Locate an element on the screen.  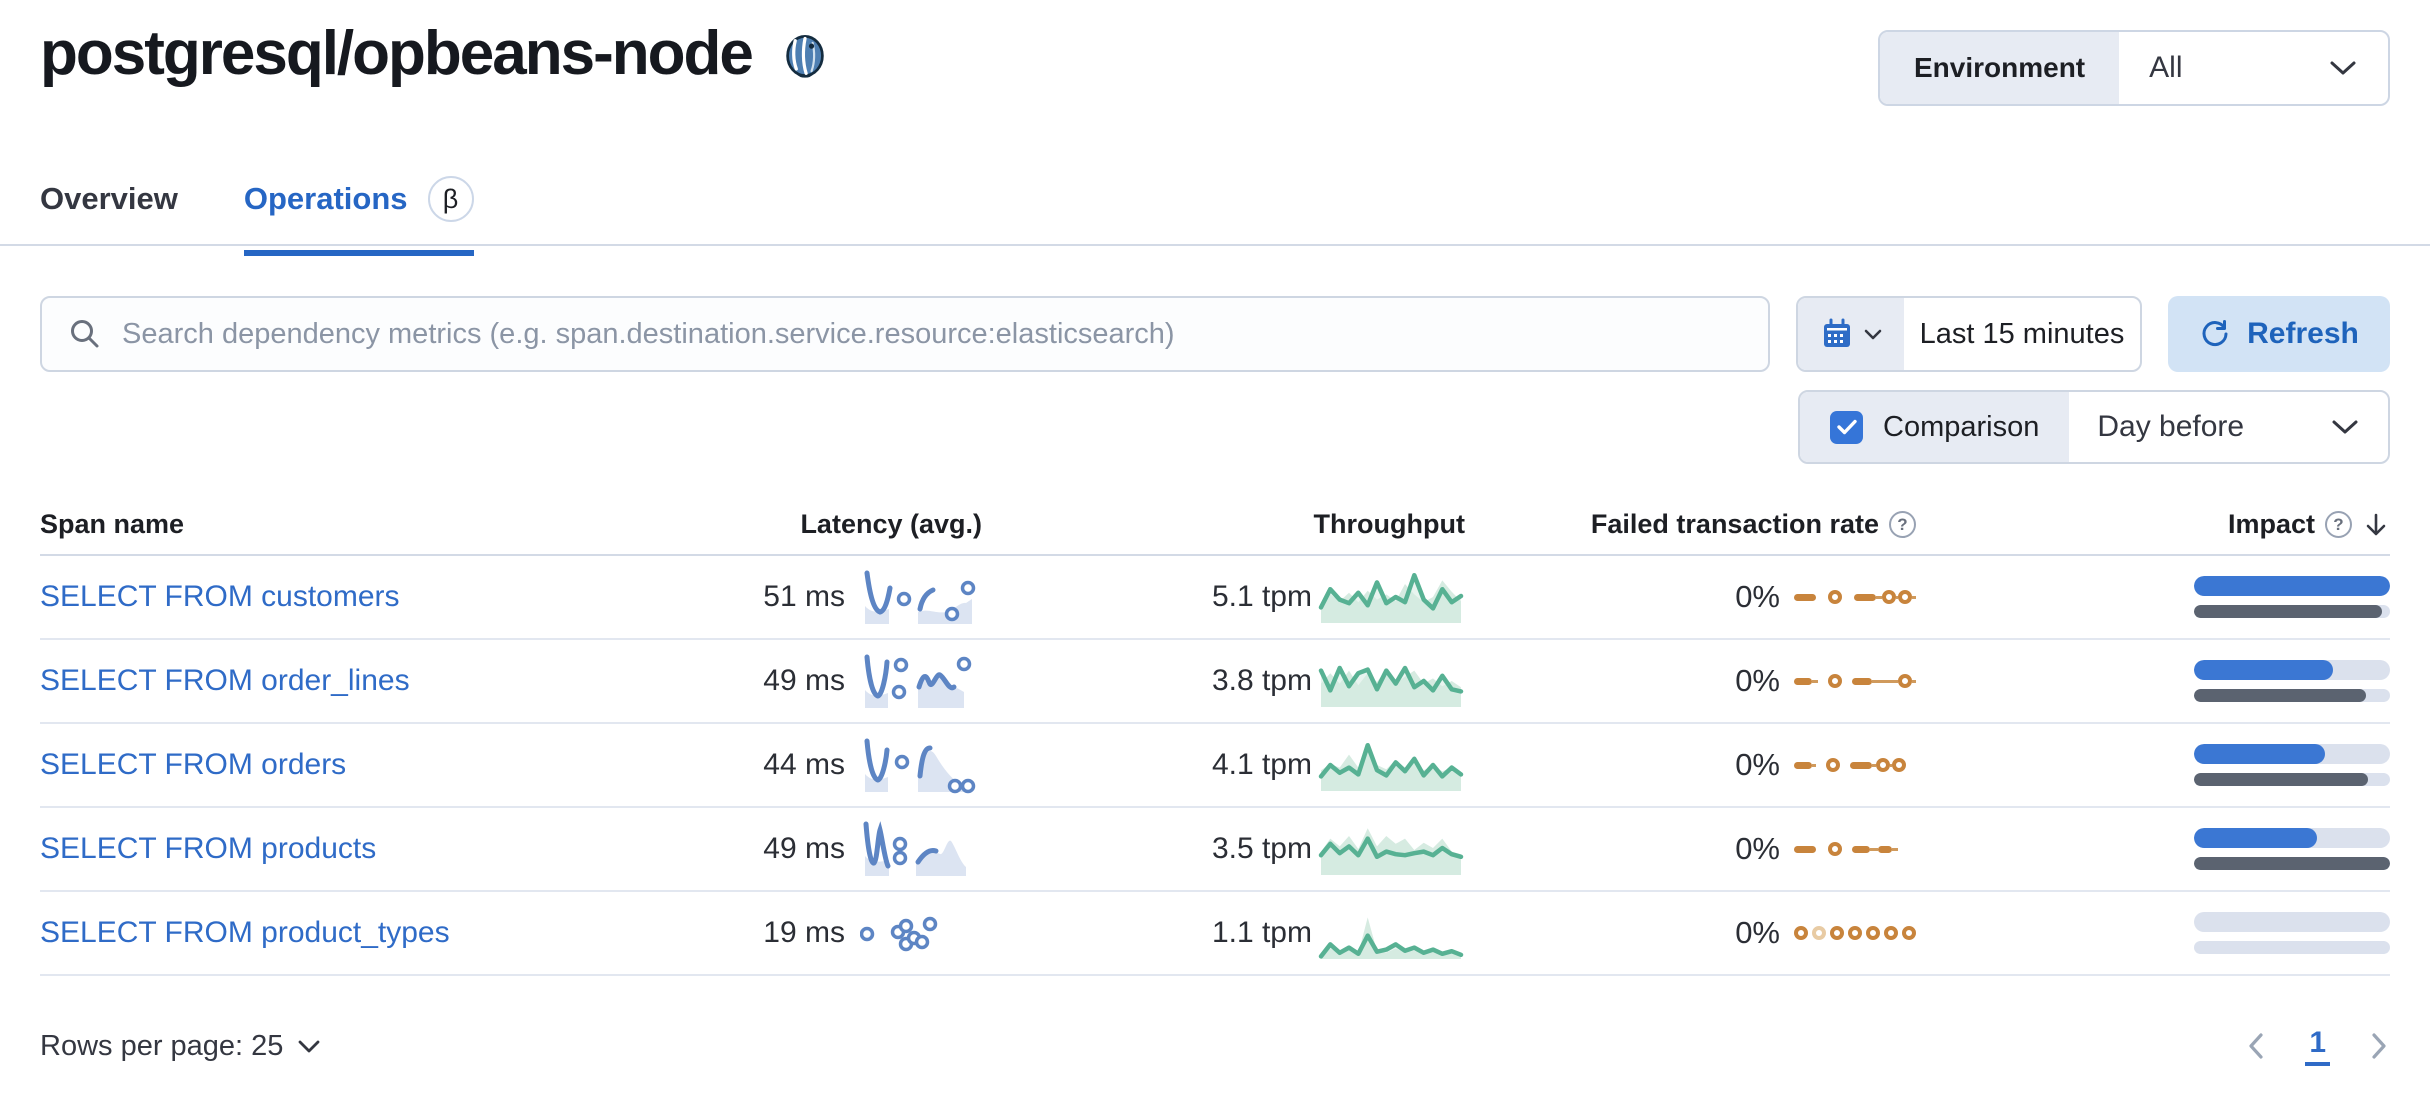
search-box is located at coordinates (905, 334).